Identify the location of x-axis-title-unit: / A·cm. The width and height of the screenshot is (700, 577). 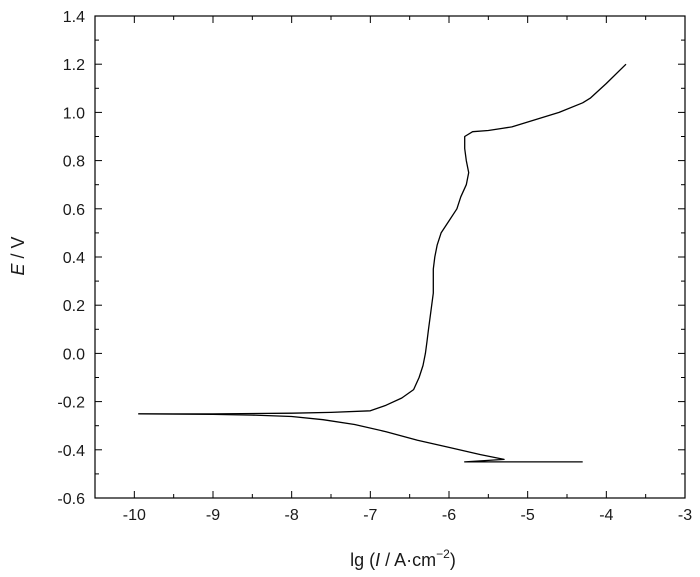
(408, 560).